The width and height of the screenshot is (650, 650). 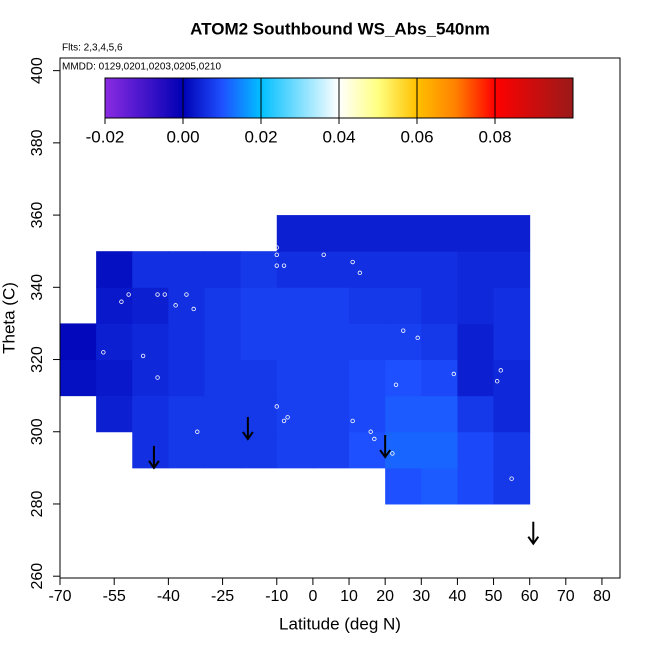 I want to click on x-tick-label: -55, so click(x=114, y=596).